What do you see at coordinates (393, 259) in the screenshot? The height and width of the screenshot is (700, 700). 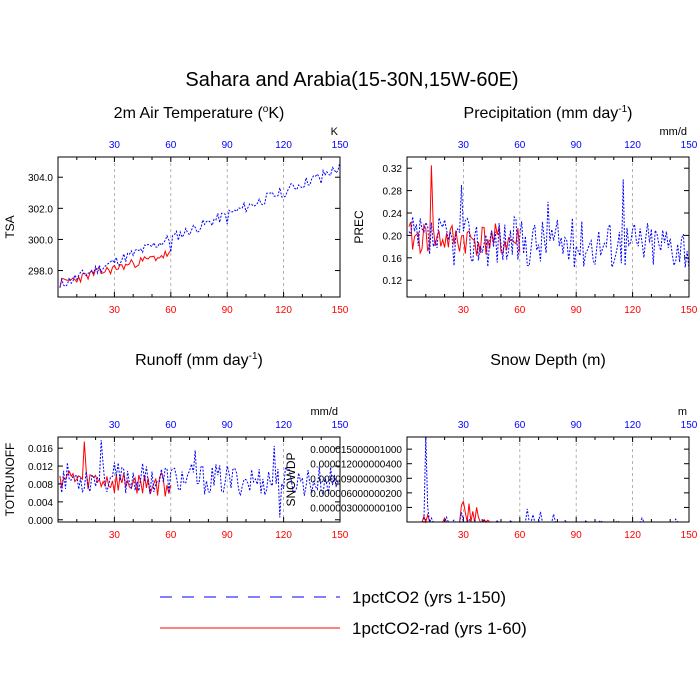 I see `y-tick-label: 0.16` at bounding box center [393, 259].